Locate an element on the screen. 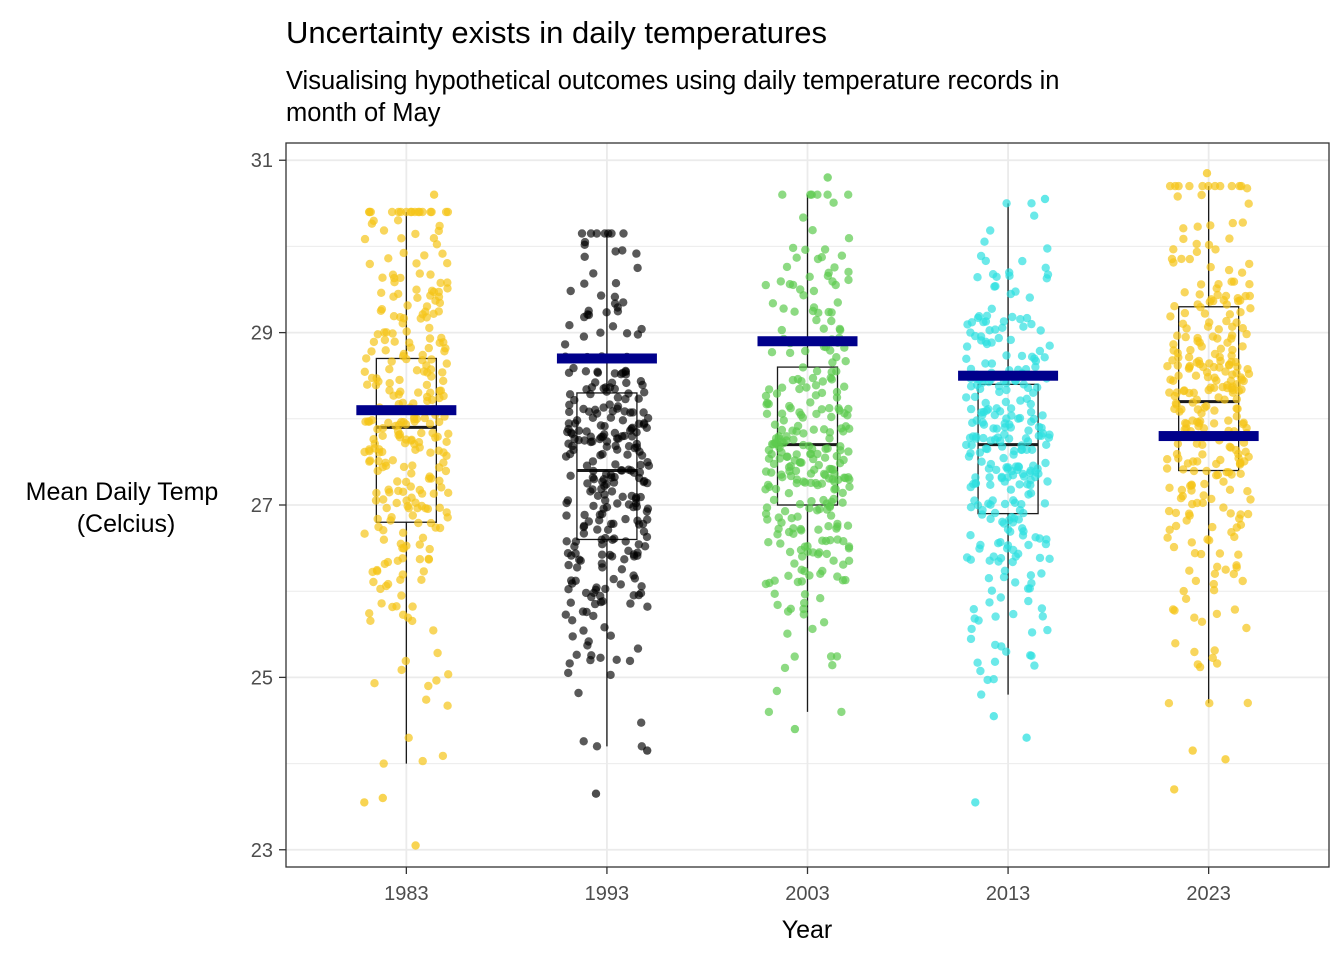 The image size is (1344, 960). x-tick-label: 1993 is located at coordinates (607, 894).